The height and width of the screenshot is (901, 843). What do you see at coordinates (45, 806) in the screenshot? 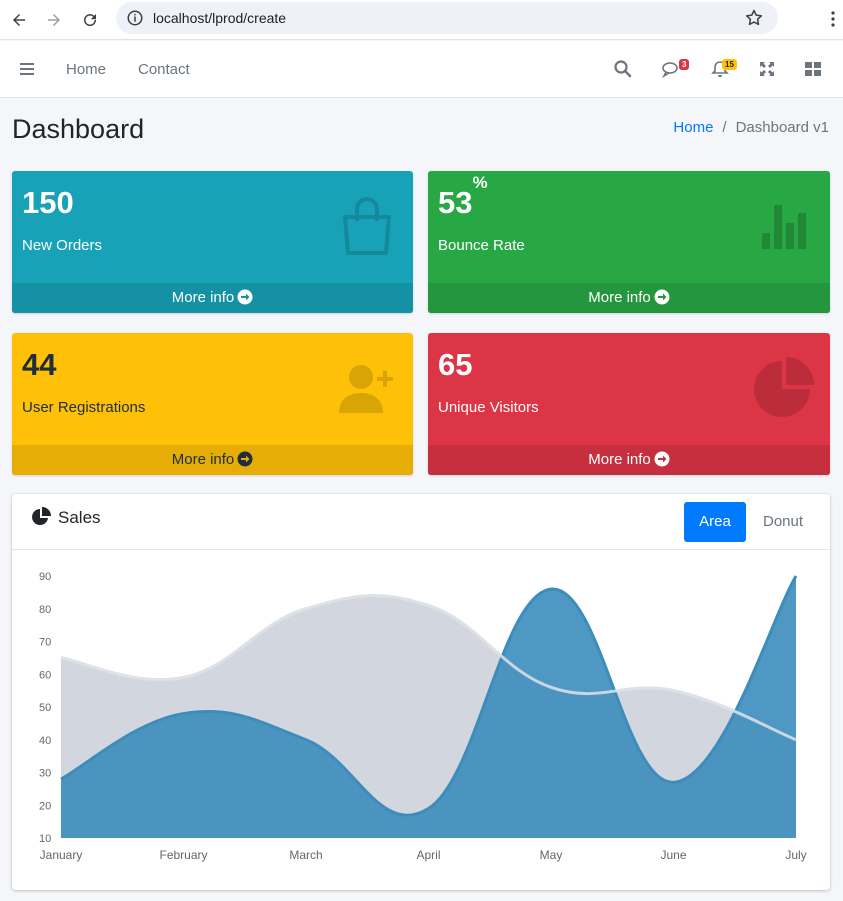
I see `y-tick-label: 20` at bounding box center [45, 806].